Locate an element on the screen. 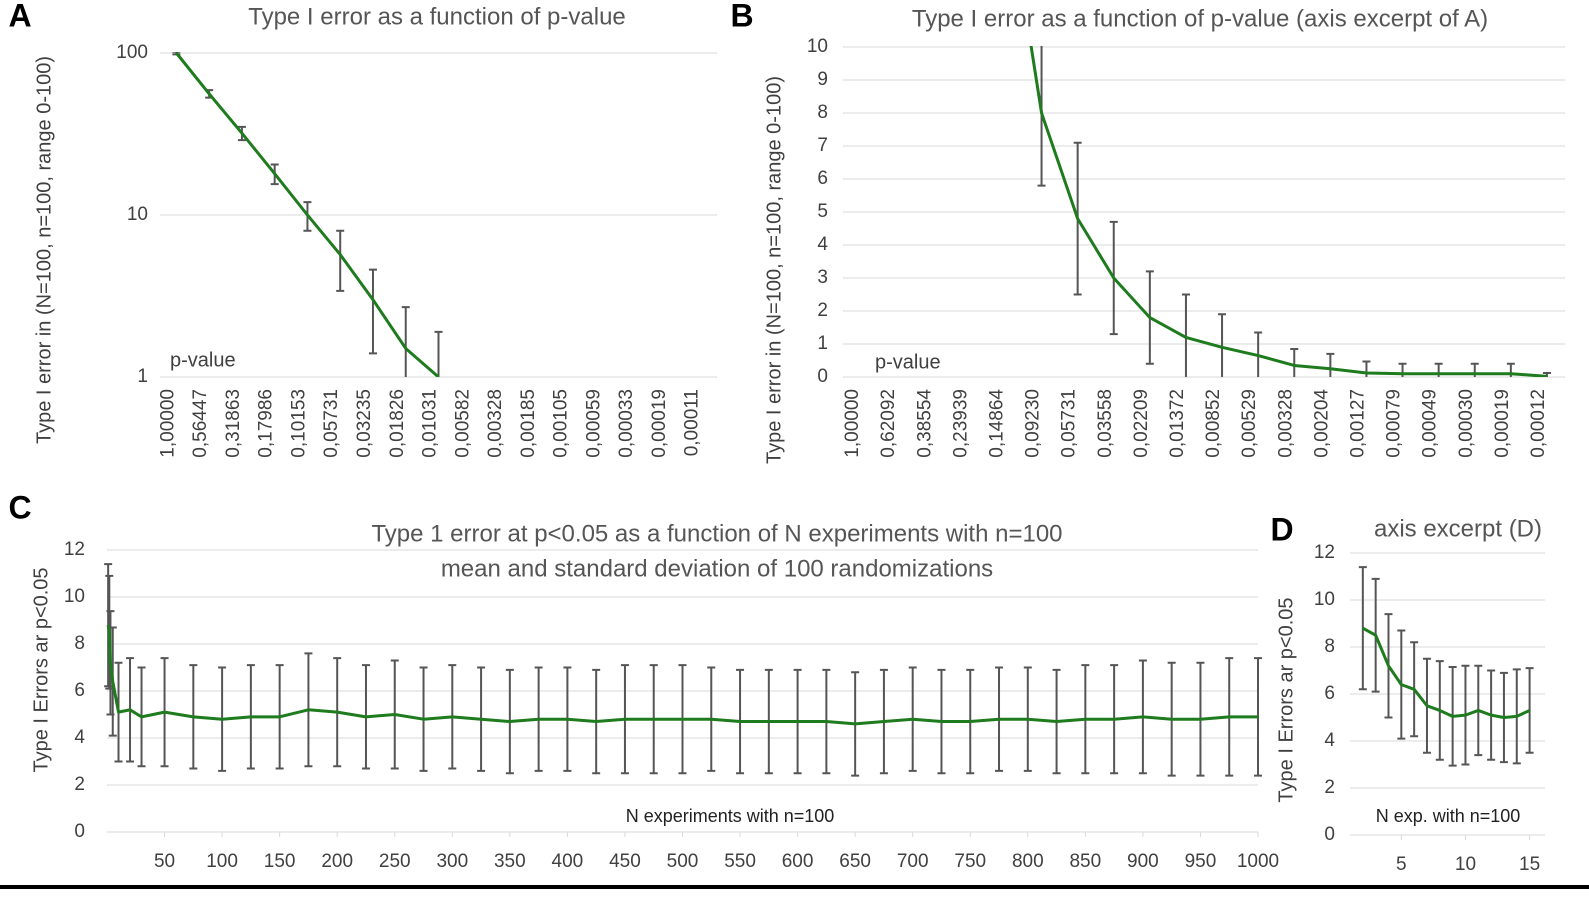 This screenshot has height=902, width=1589. x-tick-label: 0,10153 is located at coordinates (298, 423).